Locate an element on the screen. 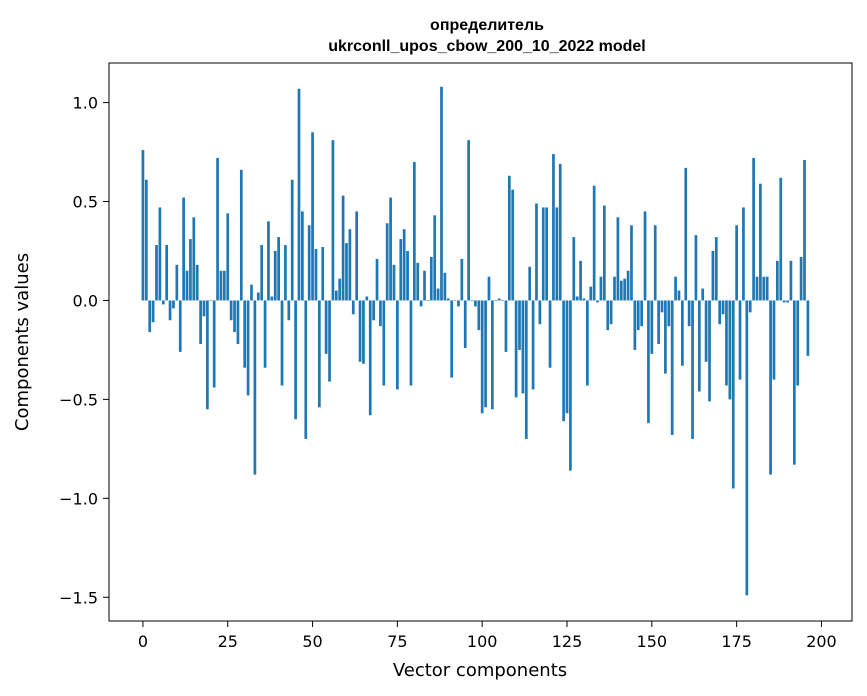  y-ticks: −1.5 −1.0 −0.5 0.0 0.5 1.0 is located at coordinates (84, 350).